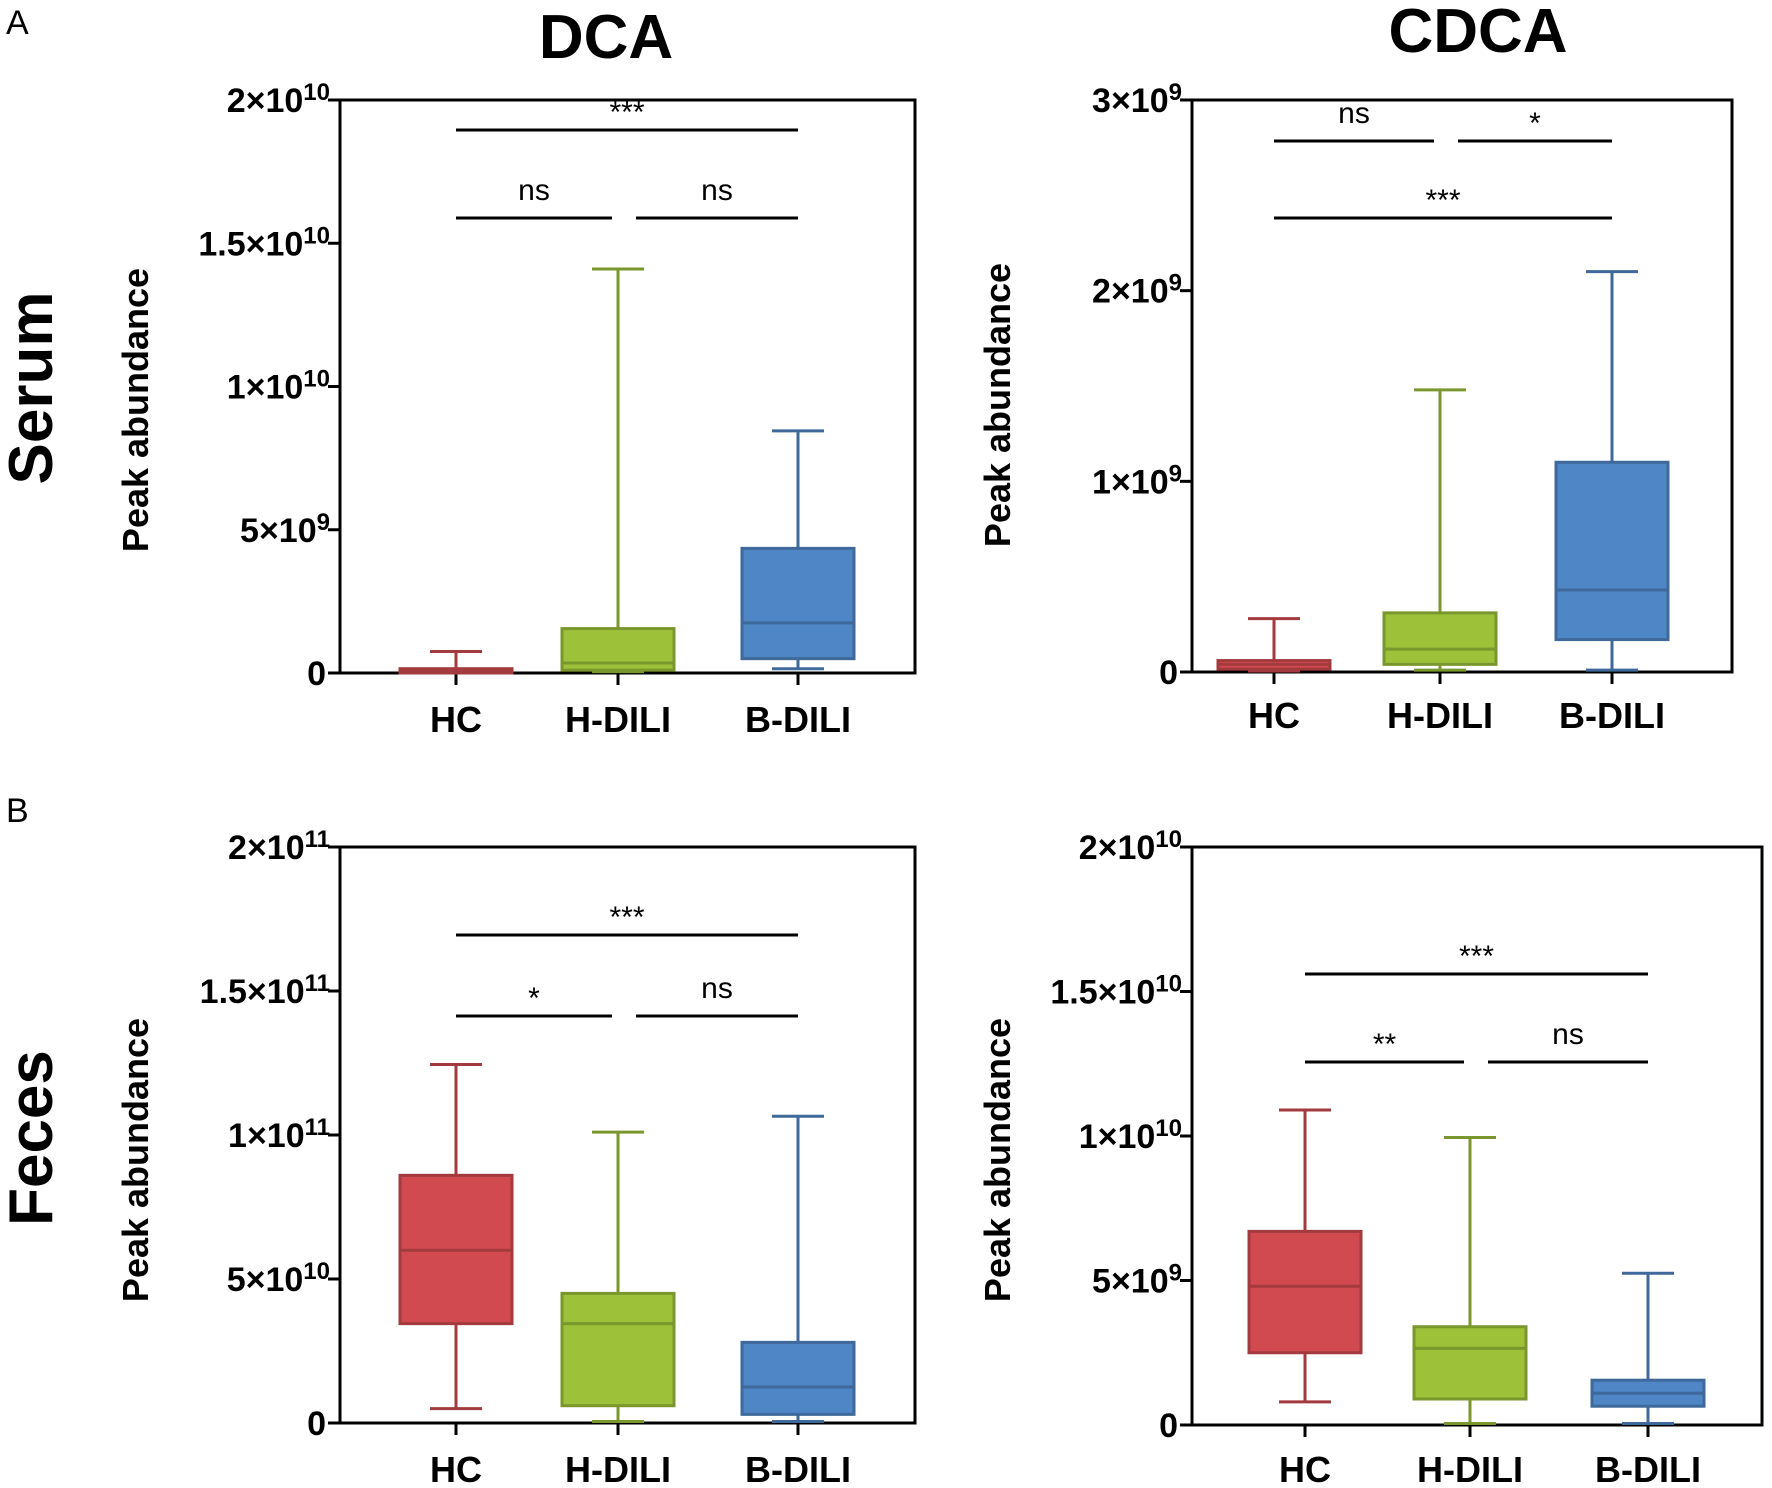 Image resolution: width=1772 pixels, height=1488 pixels. Describe the element at coordinates (1462, 386) in the screenshot. I see `plot-frame` at that location.